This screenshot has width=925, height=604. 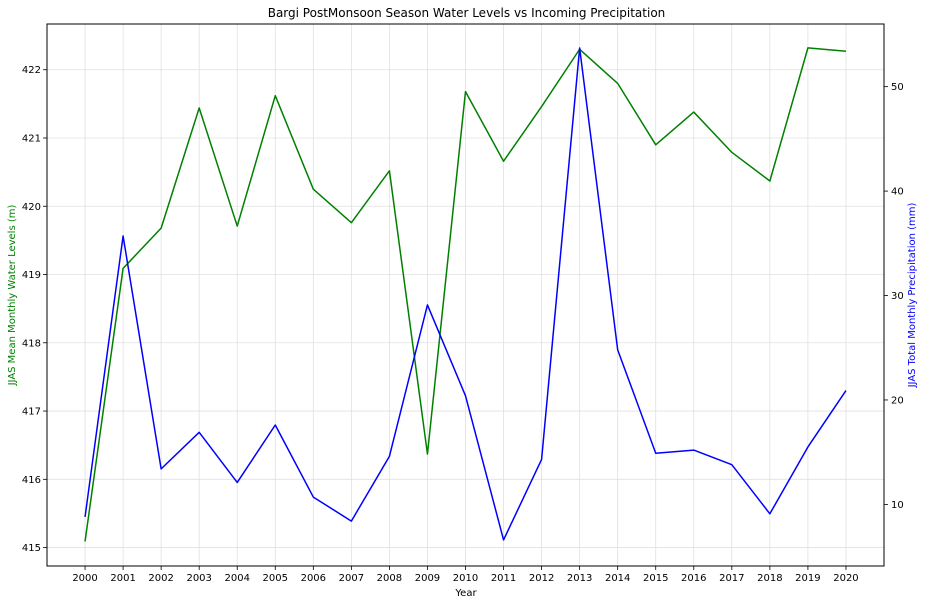 I want to click on x-tick-label: 2016, so click(x=693, y=578).